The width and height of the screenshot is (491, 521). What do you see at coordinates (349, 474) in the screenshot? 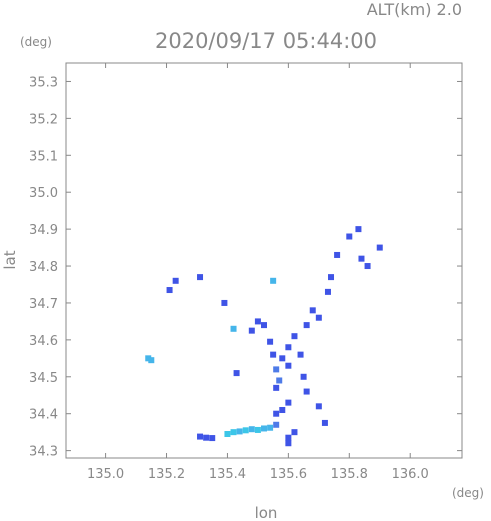
I see `x-tick-label: 135.8` at bounding box center [349, 474].